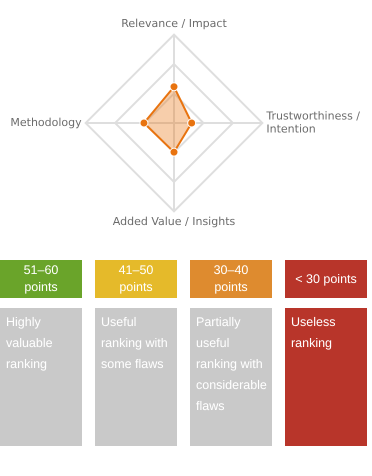 The height and width of the screenshot is (476, 372). Describe the element at coordinates (174, 23) in the screenshot. I see `spoke-label: Relevance / Impact` at that location.